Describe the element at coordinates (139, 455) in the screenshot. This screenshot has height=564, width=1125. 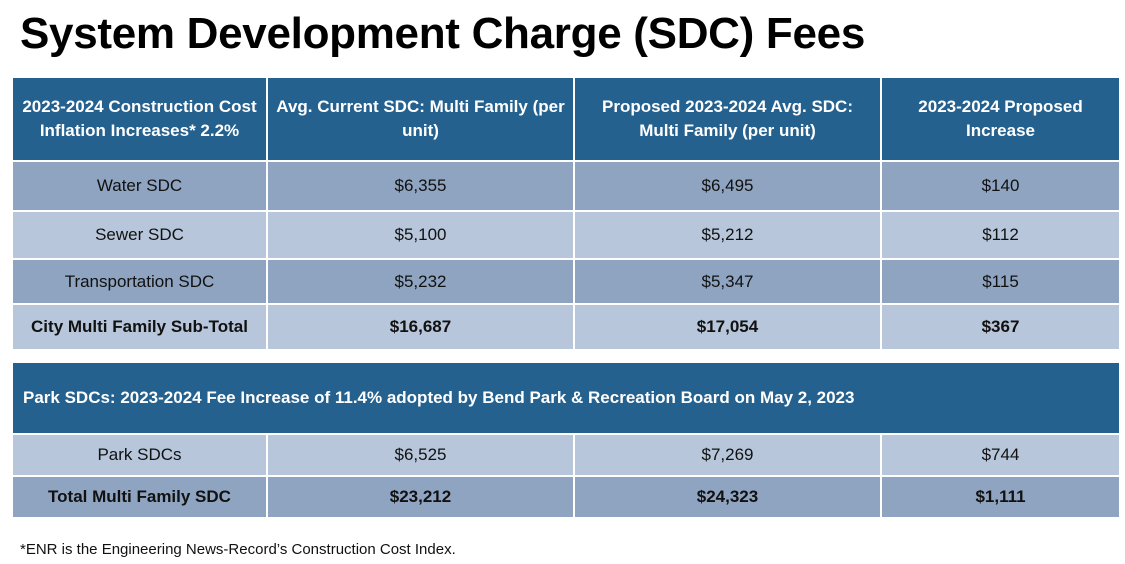
I see `row-label: Park SDCs` at that location.